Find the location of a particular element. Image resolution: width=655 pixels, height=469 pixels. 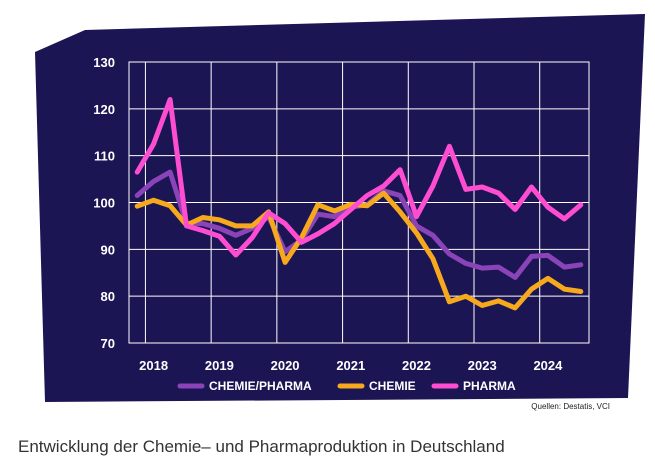

legend-label-pharma: PHARMA is located at coordinates (489, 386).